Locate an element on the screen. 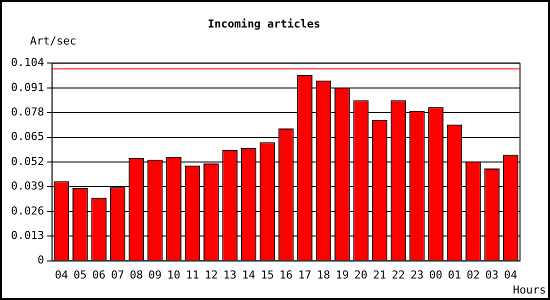 The height and width of the screenshot is (300, 550). x-tick-label: 05 is located at coordinates (80, 275).